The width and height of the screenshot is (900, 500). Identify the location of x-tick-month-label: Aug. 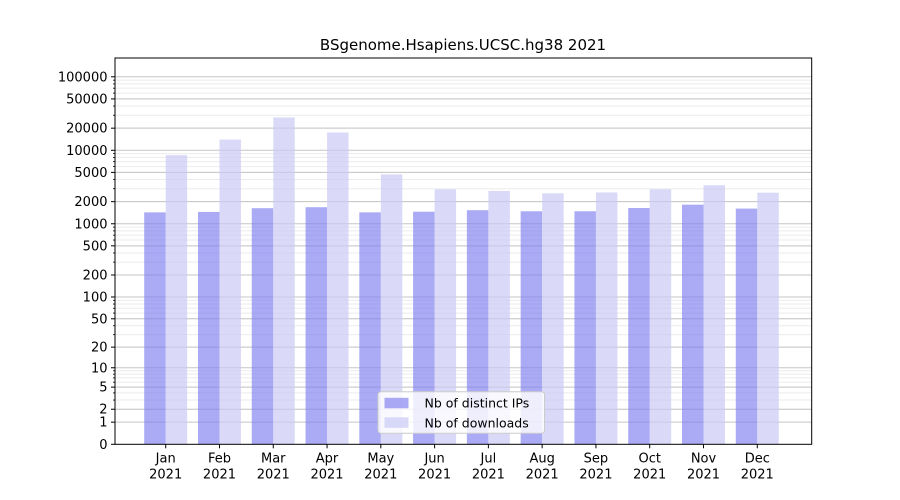
(541, 458).